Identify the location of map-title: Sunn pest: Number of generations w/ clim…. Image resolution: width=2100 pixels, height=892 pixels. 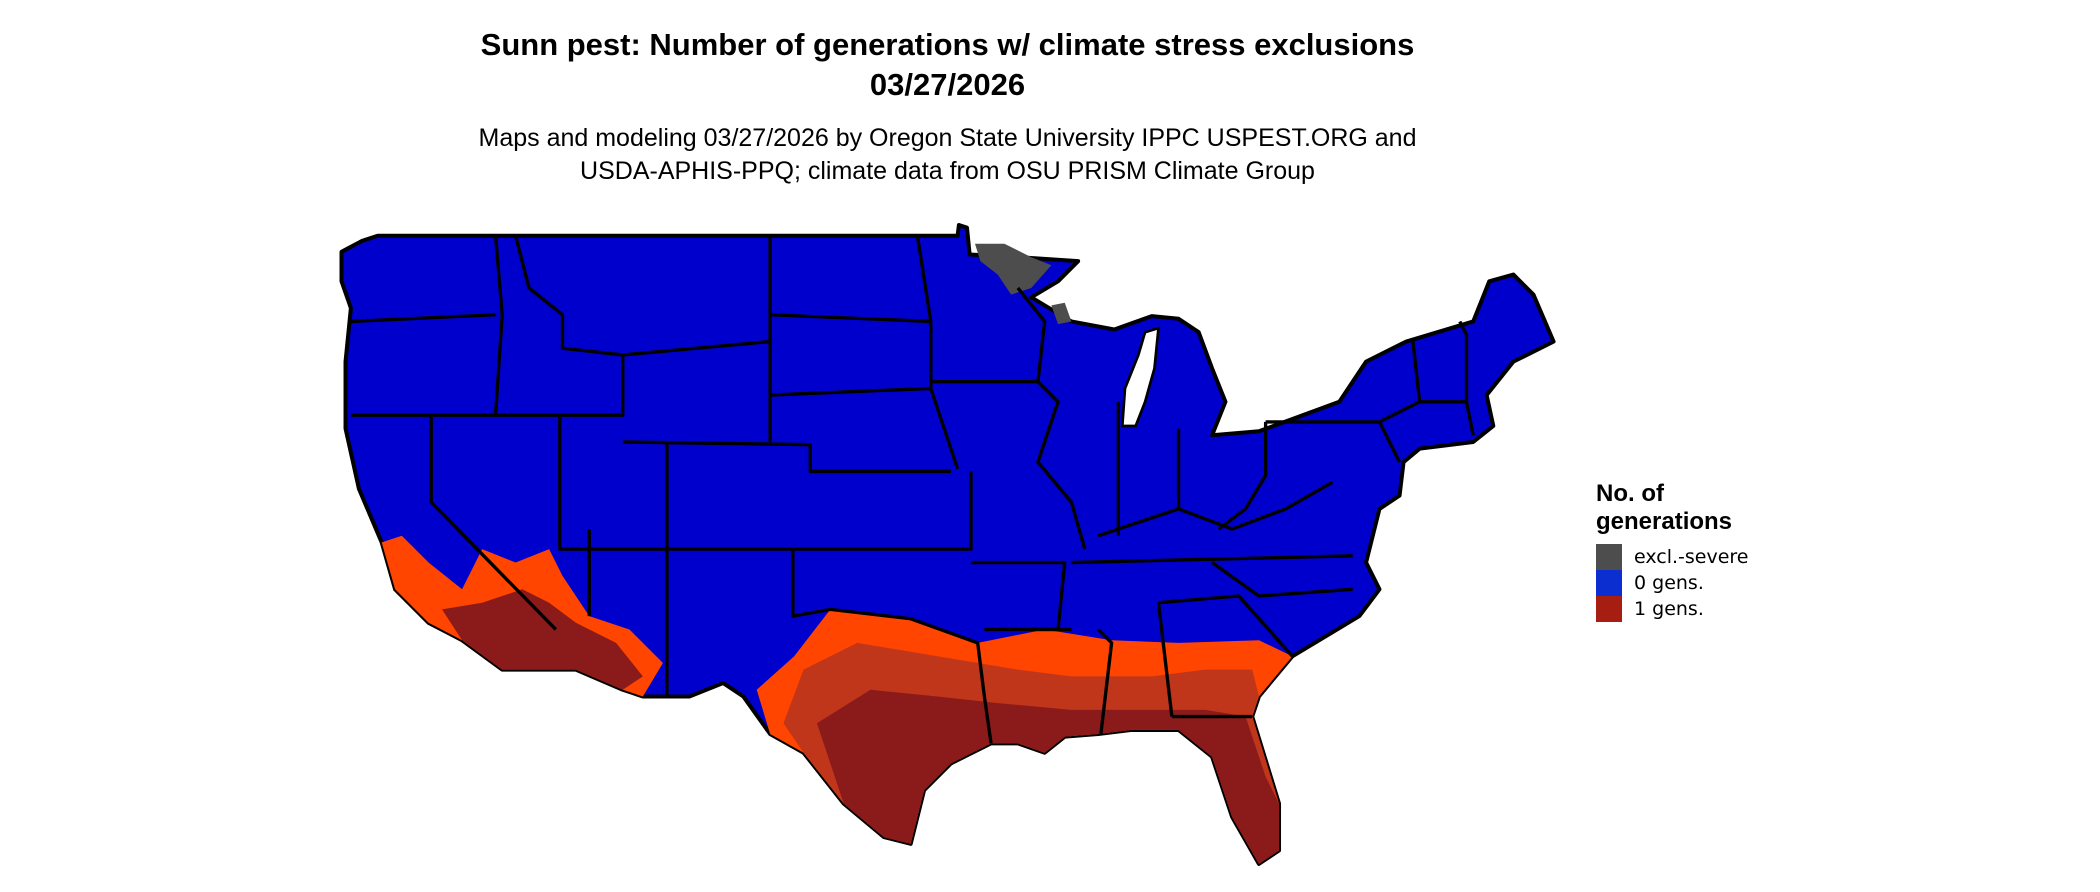
(947, 44).